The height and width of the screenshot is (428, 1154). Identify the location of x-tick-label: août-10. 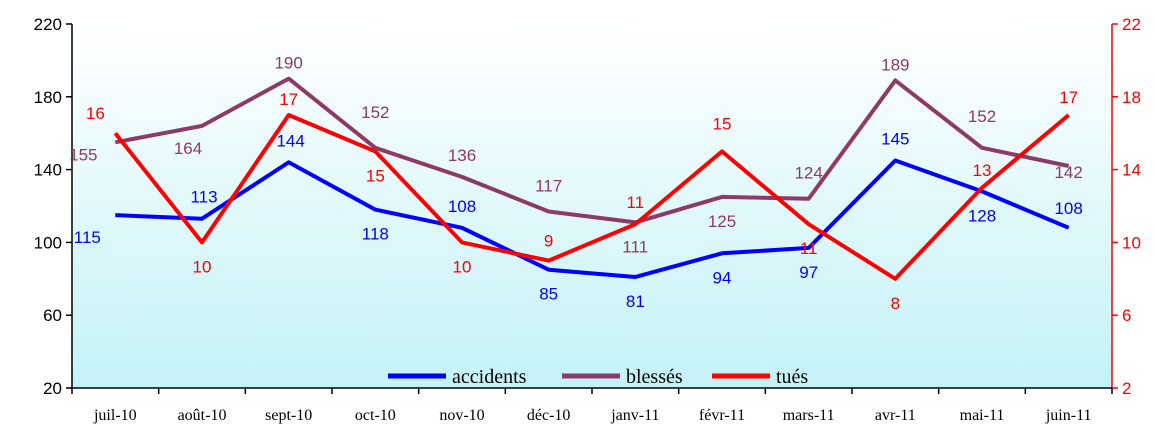
(202, 415).